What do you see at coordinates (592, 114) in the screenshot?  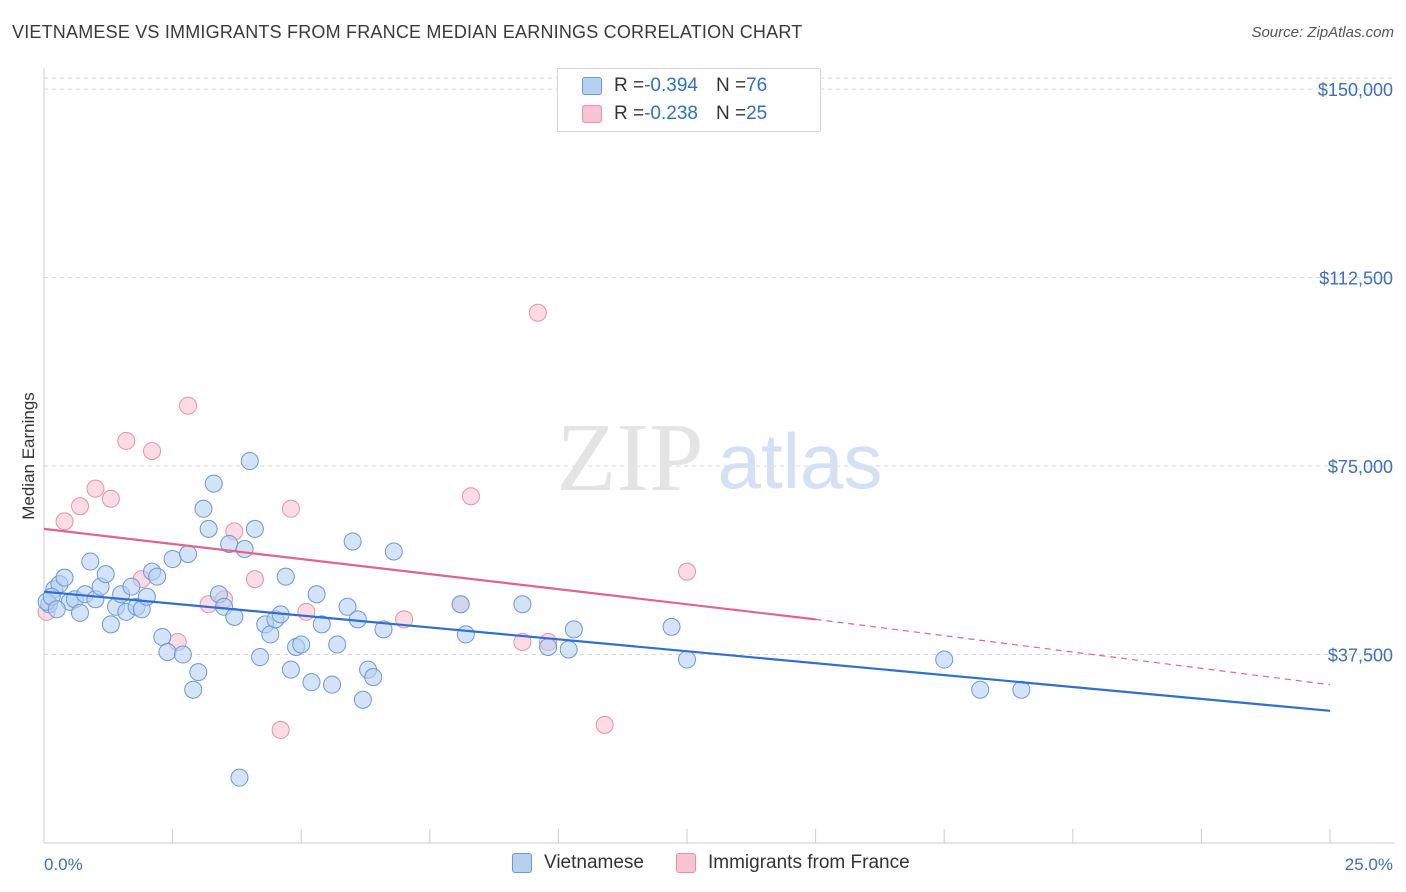 I see `legend-swatch-pink` at bounding box center [592, 114].